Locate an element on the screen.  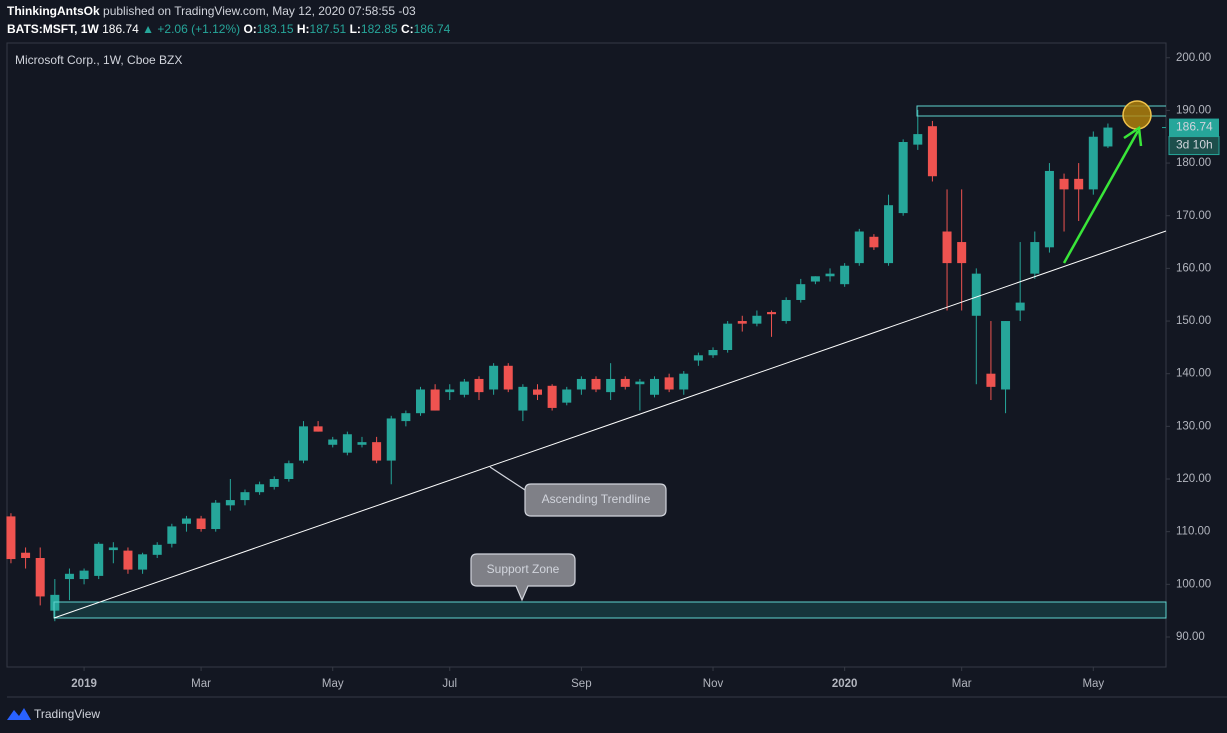
x-tick-label: Jul is located at coordinates (449, 684).